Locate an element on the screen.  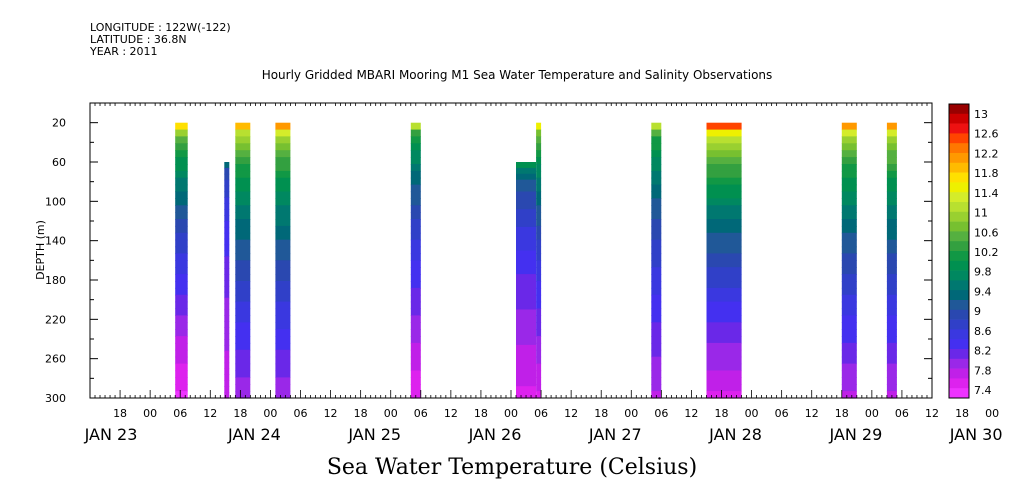
x-hour-label: 06 is located at coordinates (421, 413).